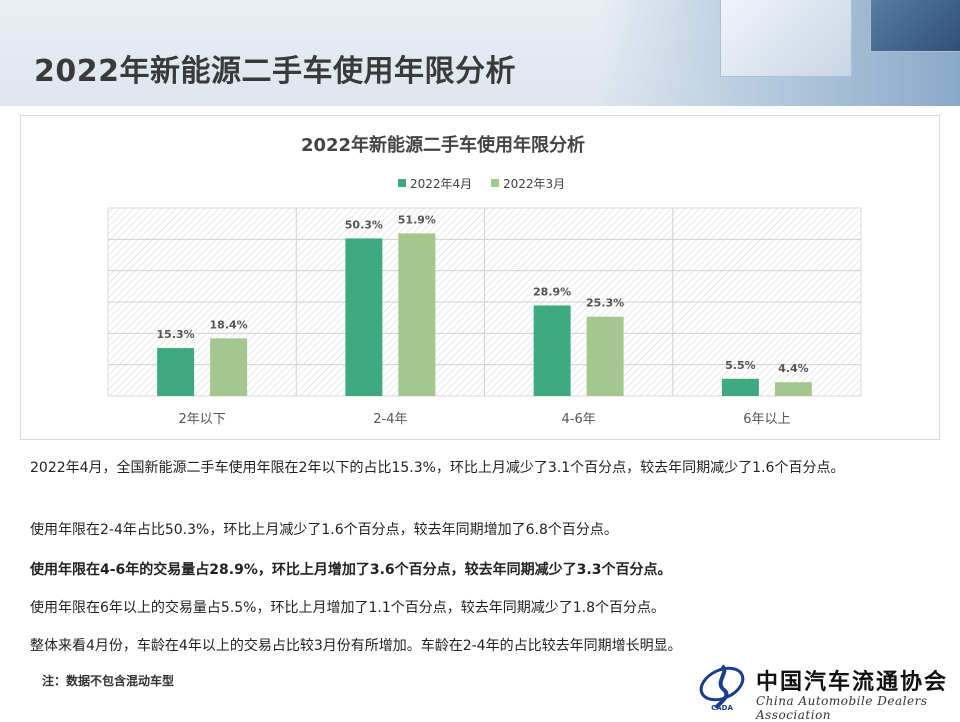 This screenshot has width=960, height=722. What do you see at coordinates (579, 419) in the screenshot?
I see `x-tick-label: 4-6年` at bounding box center [579, 419].